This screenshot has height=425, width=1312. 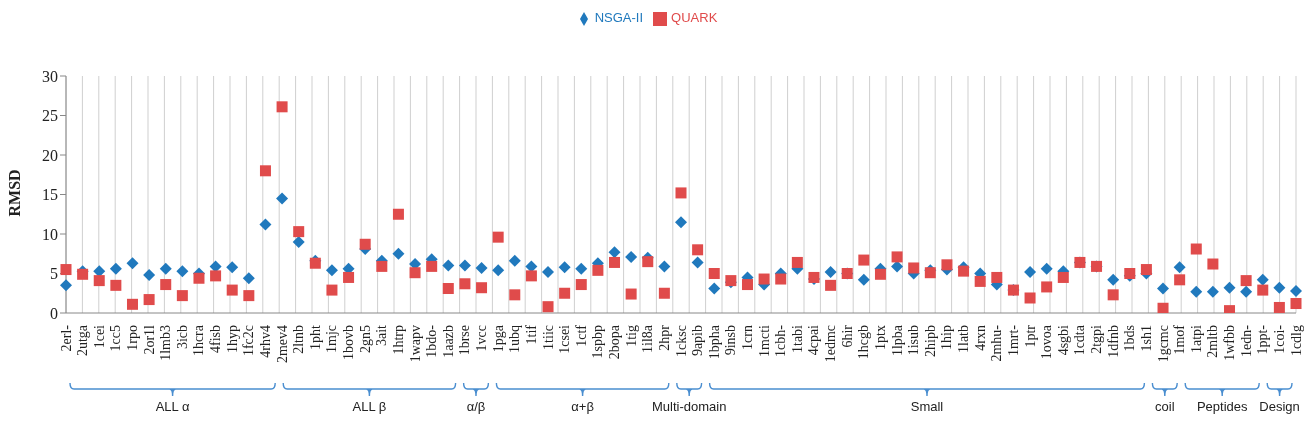 I want to click on x-tick-label: 1edn-, so click(x=1246, y=340).